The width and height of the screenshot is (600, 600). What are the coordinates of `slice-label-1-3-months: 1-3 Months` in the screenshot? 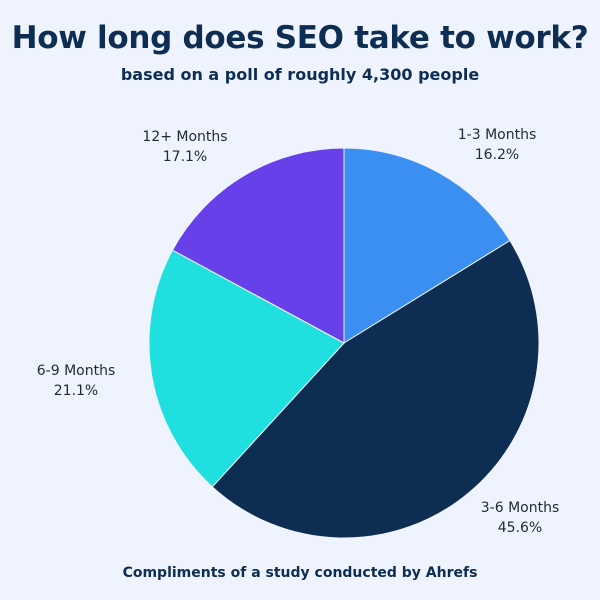 It's located at (497, 135).